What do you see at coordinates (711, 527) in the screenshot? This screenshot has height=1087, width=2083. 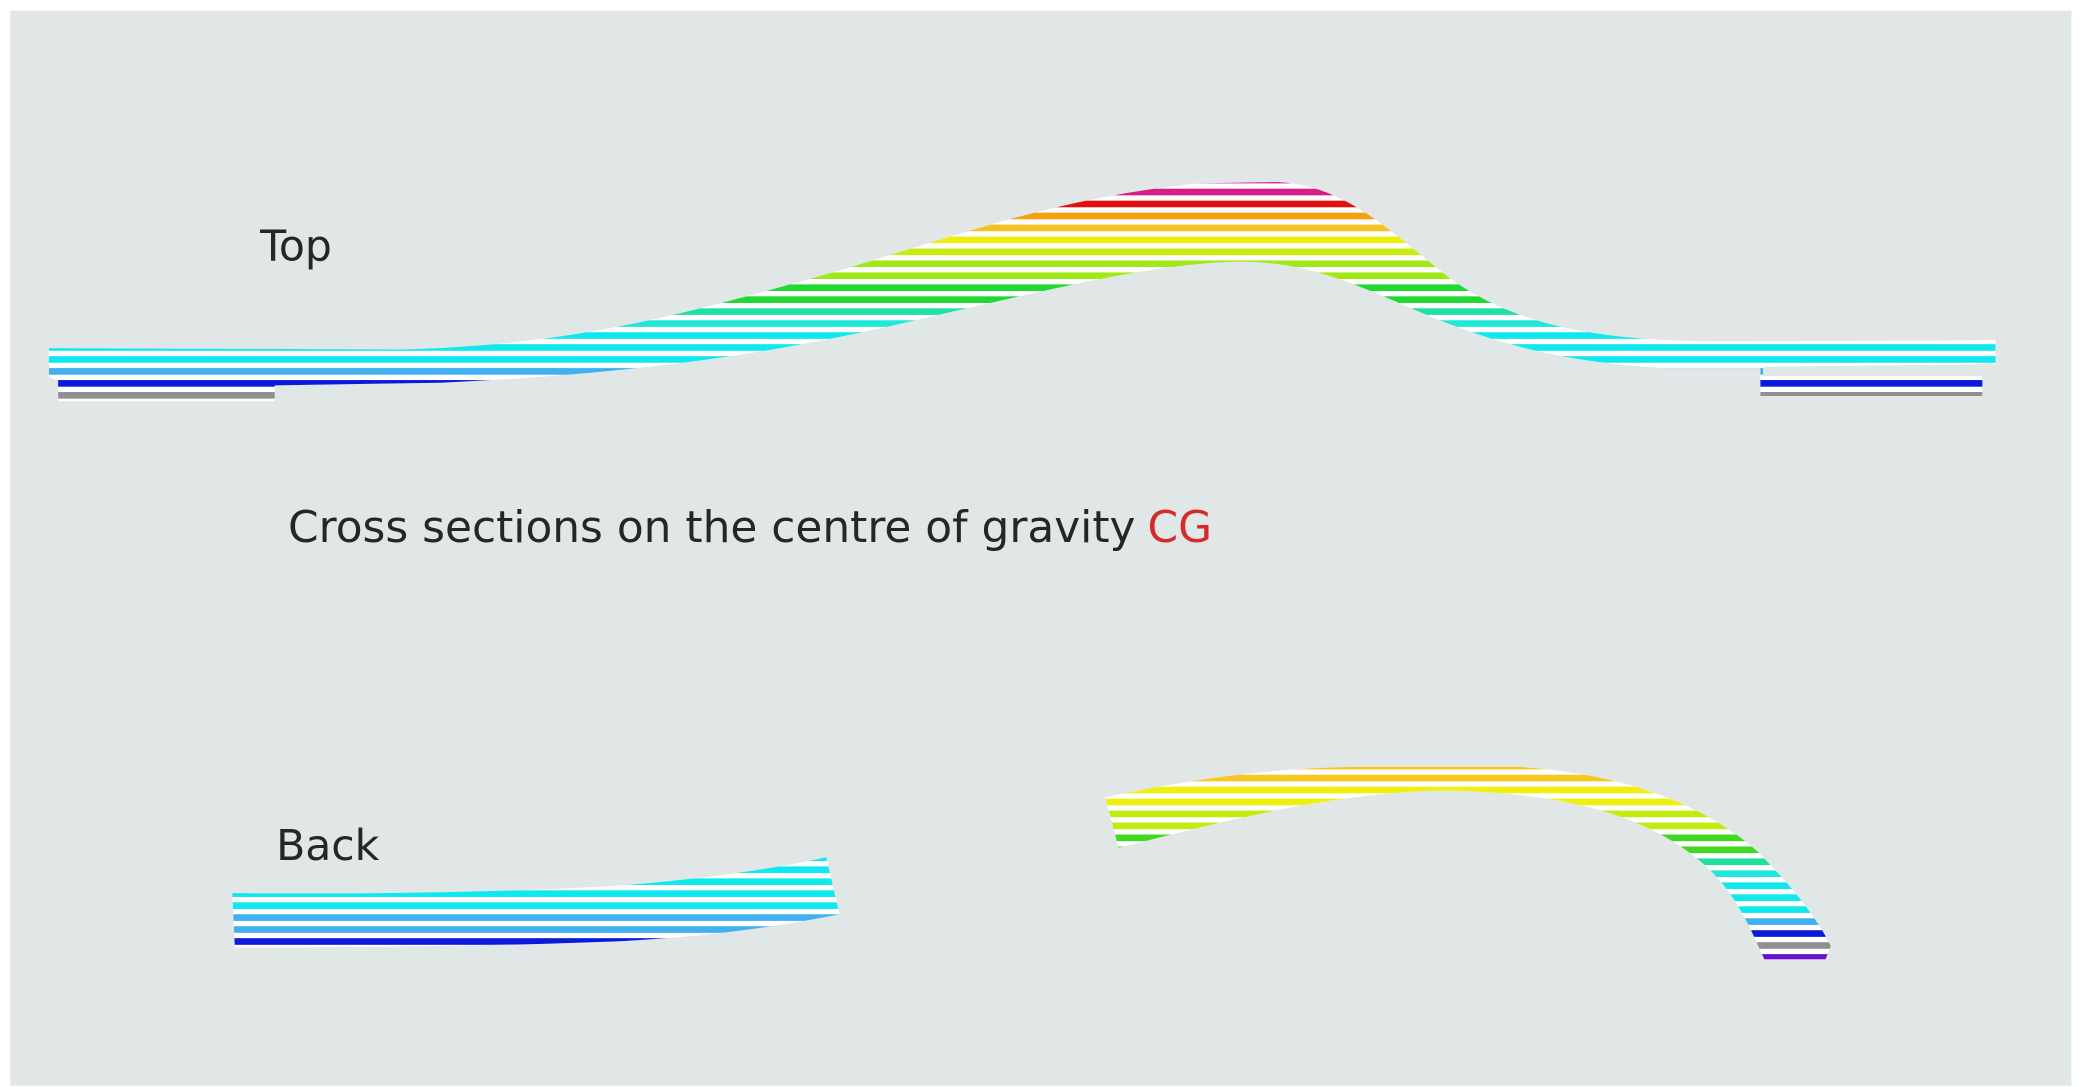 I see `caption-text: Cross sections on the centre of gravity` at bounding box center [711, 527].